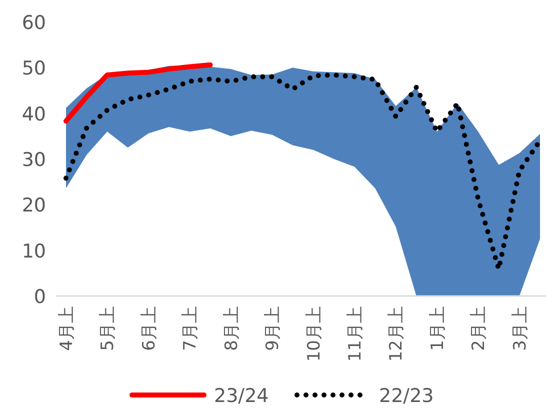 The image size is (546, 410). I want to click on y-tick-label: 30, so click(34, 160).